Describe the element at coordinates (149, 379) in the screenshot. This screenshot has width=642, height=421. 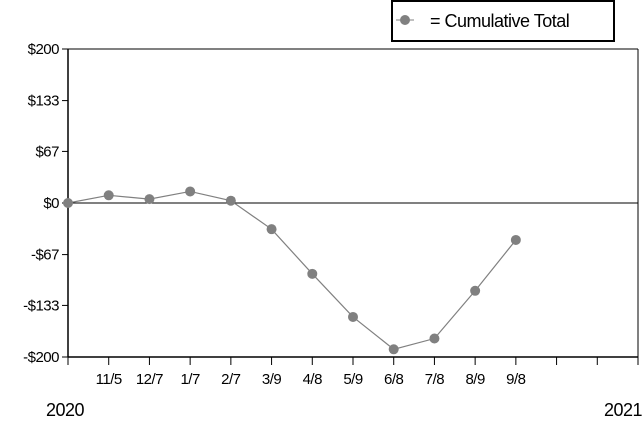
I see `x-tick-label-2: 12/7` at that location.